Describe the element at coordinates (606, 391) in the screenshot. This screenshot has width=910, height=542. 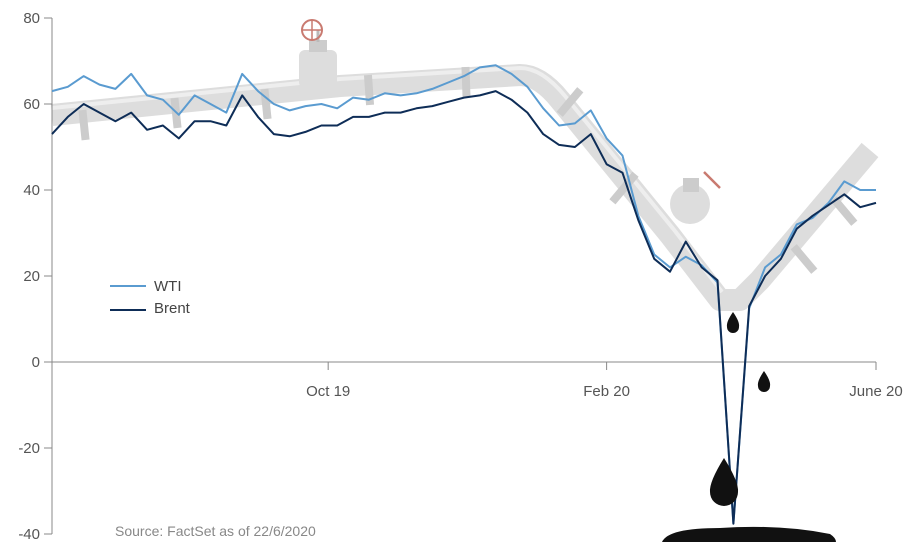
I see `x-tick-label: Feb 20` at that location.